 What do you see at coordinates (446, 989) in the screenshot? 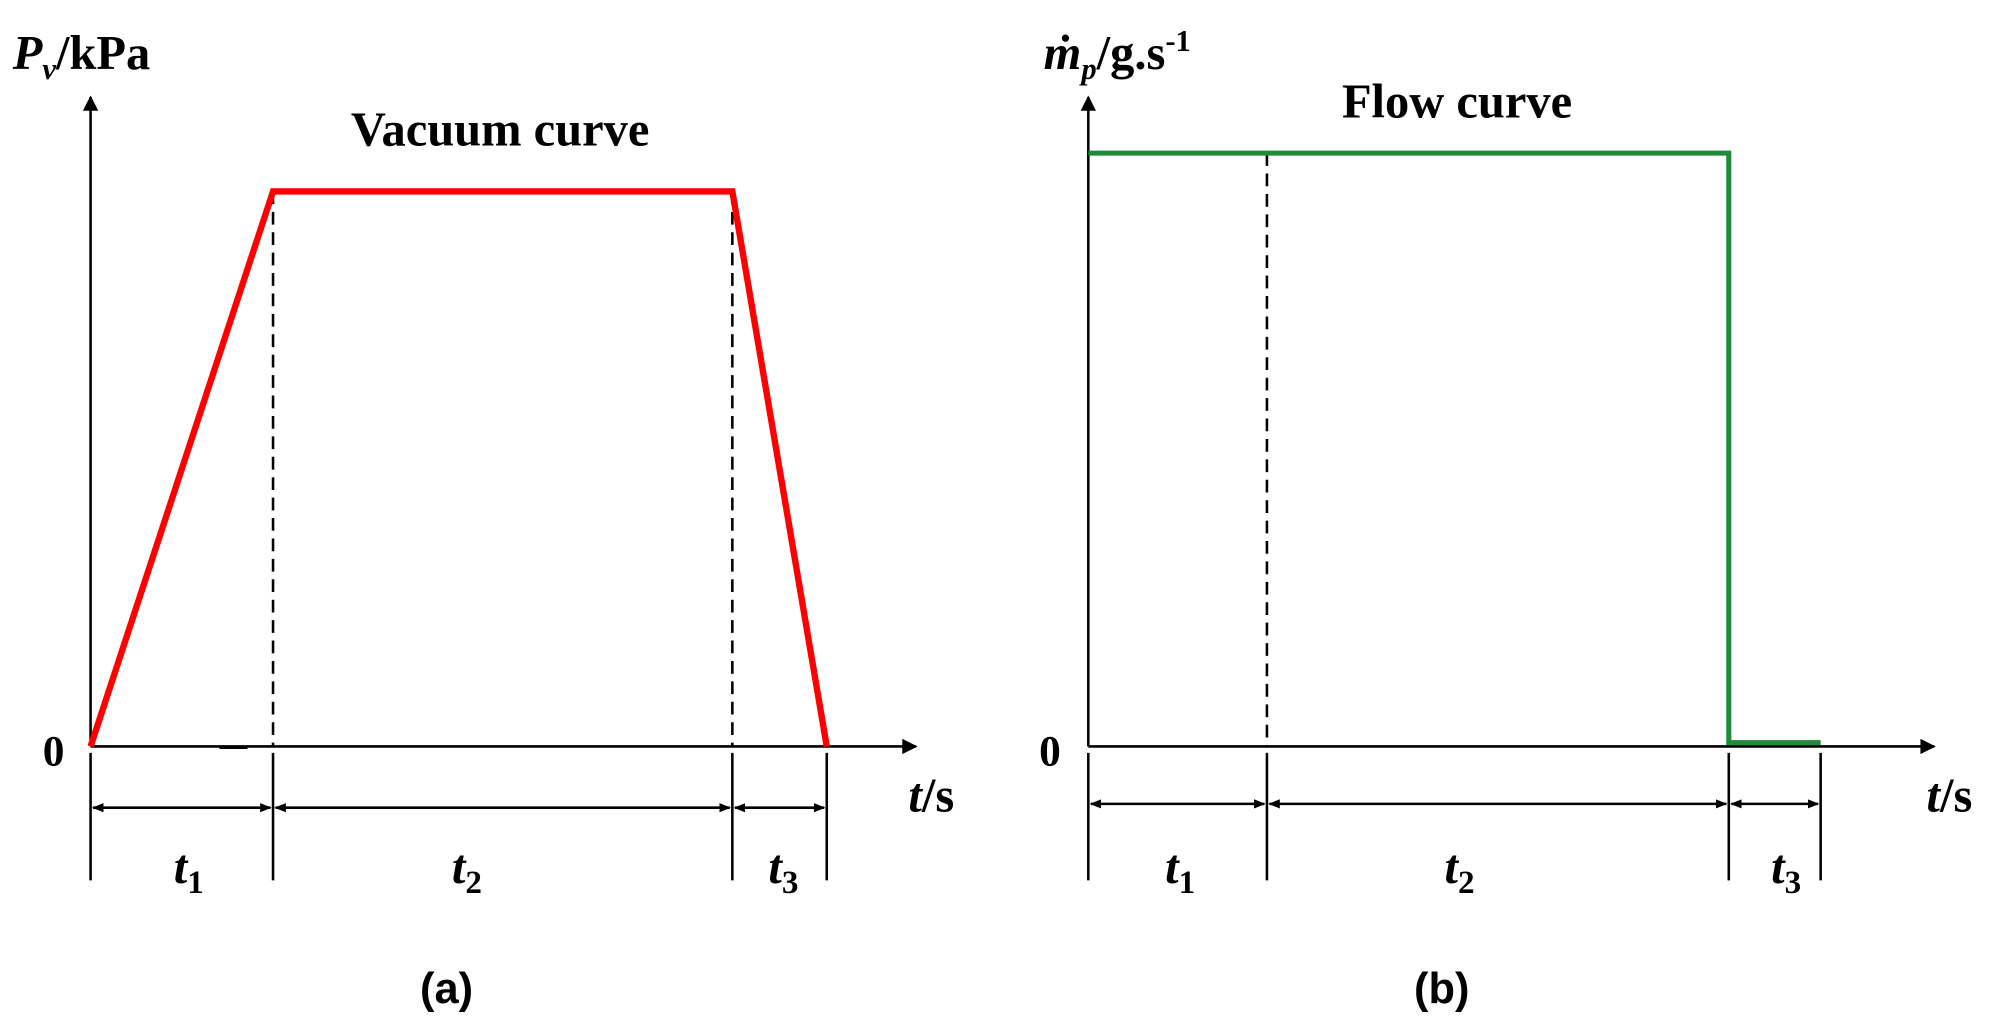
I see `panel-caption: (a)` at bounding box center [446, 989].